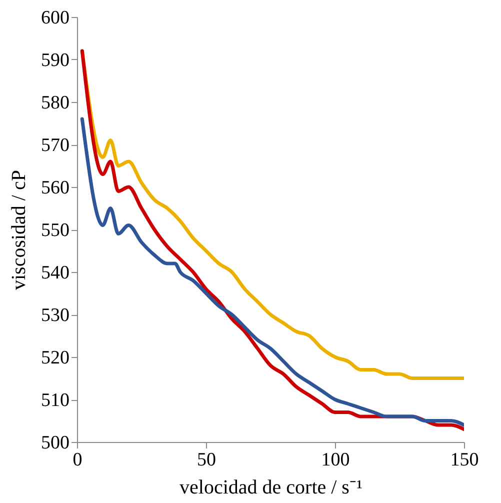 The height and width of the screenshot is (503, 501). What do you see at coordinates (55, 145) in the screenshot?
I see `y-tick-label: 570` at bounding box center [55, 145].